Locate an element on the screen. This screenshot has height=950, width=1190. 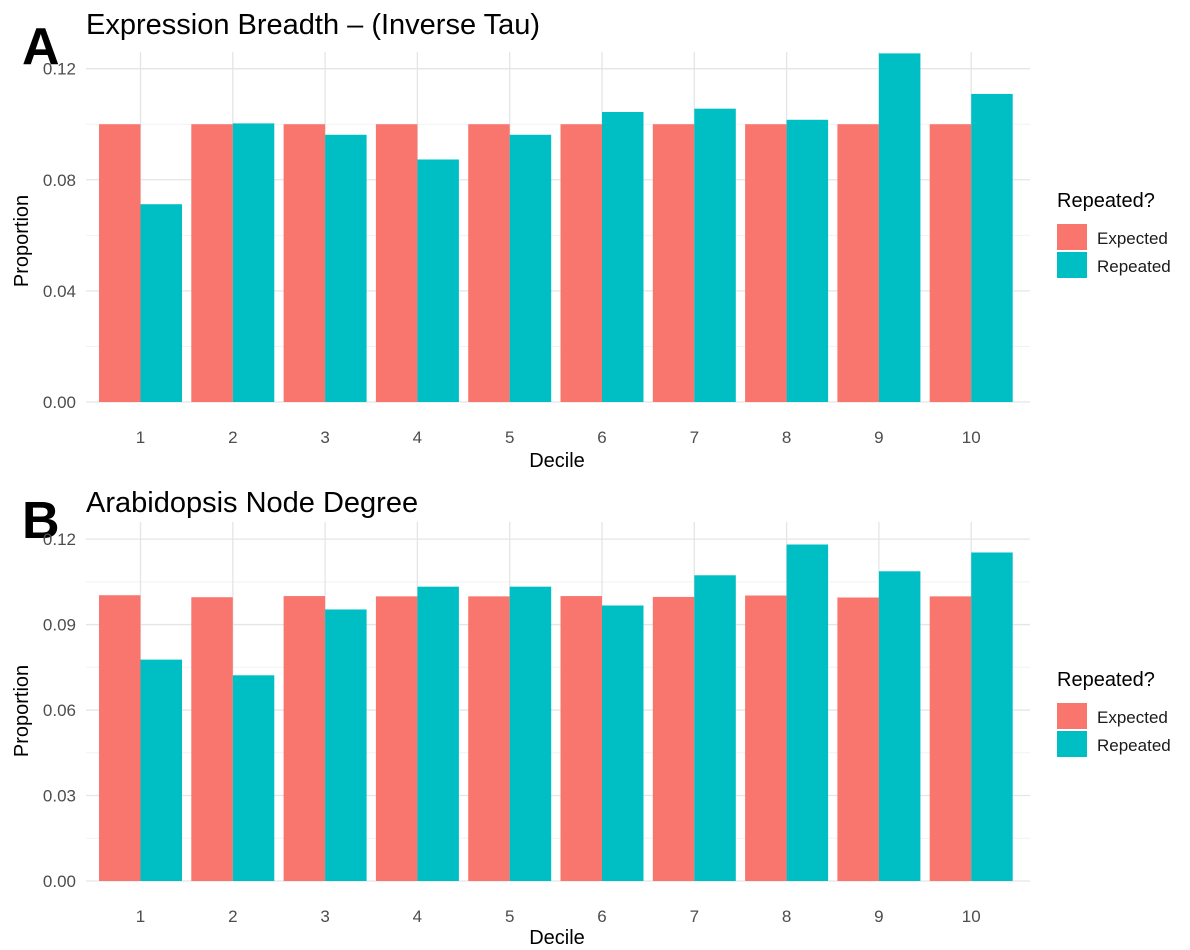
bar-expected-4-a is located at coordinates (396, 263).